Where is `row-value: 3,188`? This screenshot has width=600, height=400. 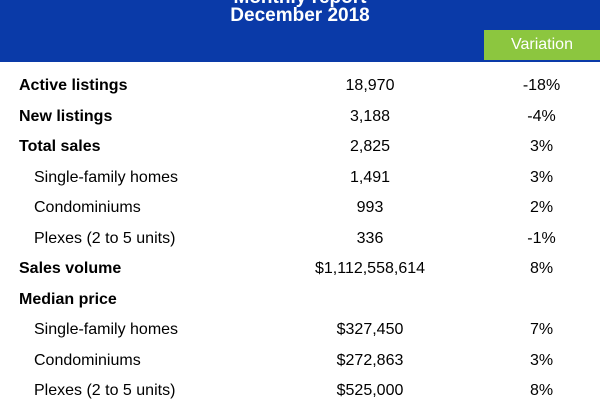 row-value: 3,188 is located at coordinates (370, 116).